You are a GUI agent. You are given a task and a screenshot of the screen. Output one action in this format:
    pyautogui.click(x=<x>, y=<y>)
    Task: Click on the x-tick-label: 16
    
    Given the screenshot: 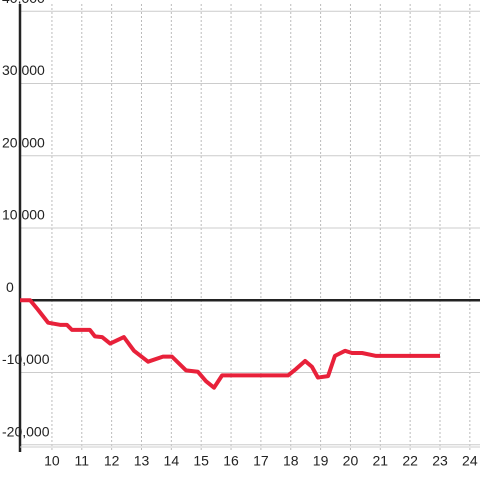 What is the action you would take?
    pyautogui.click(x=231, y=461)
    